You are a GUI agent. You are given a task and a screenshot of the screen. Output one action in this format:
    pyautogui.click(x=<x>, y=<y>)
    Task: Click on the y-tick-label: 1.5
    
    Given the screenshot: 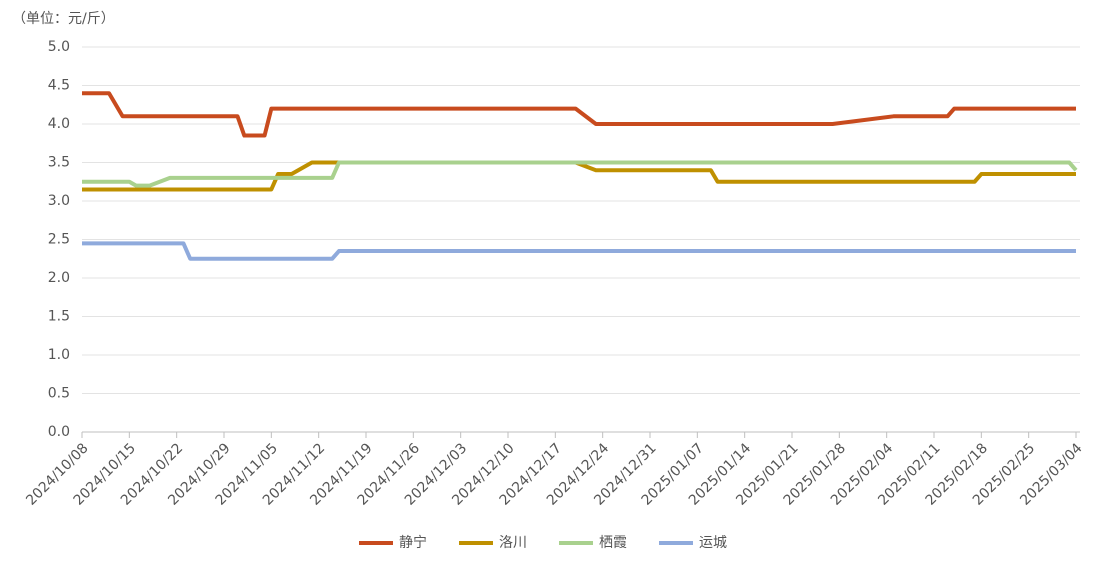 What is the action you would take?
    pyautogui.click(x=59, y=317)
    